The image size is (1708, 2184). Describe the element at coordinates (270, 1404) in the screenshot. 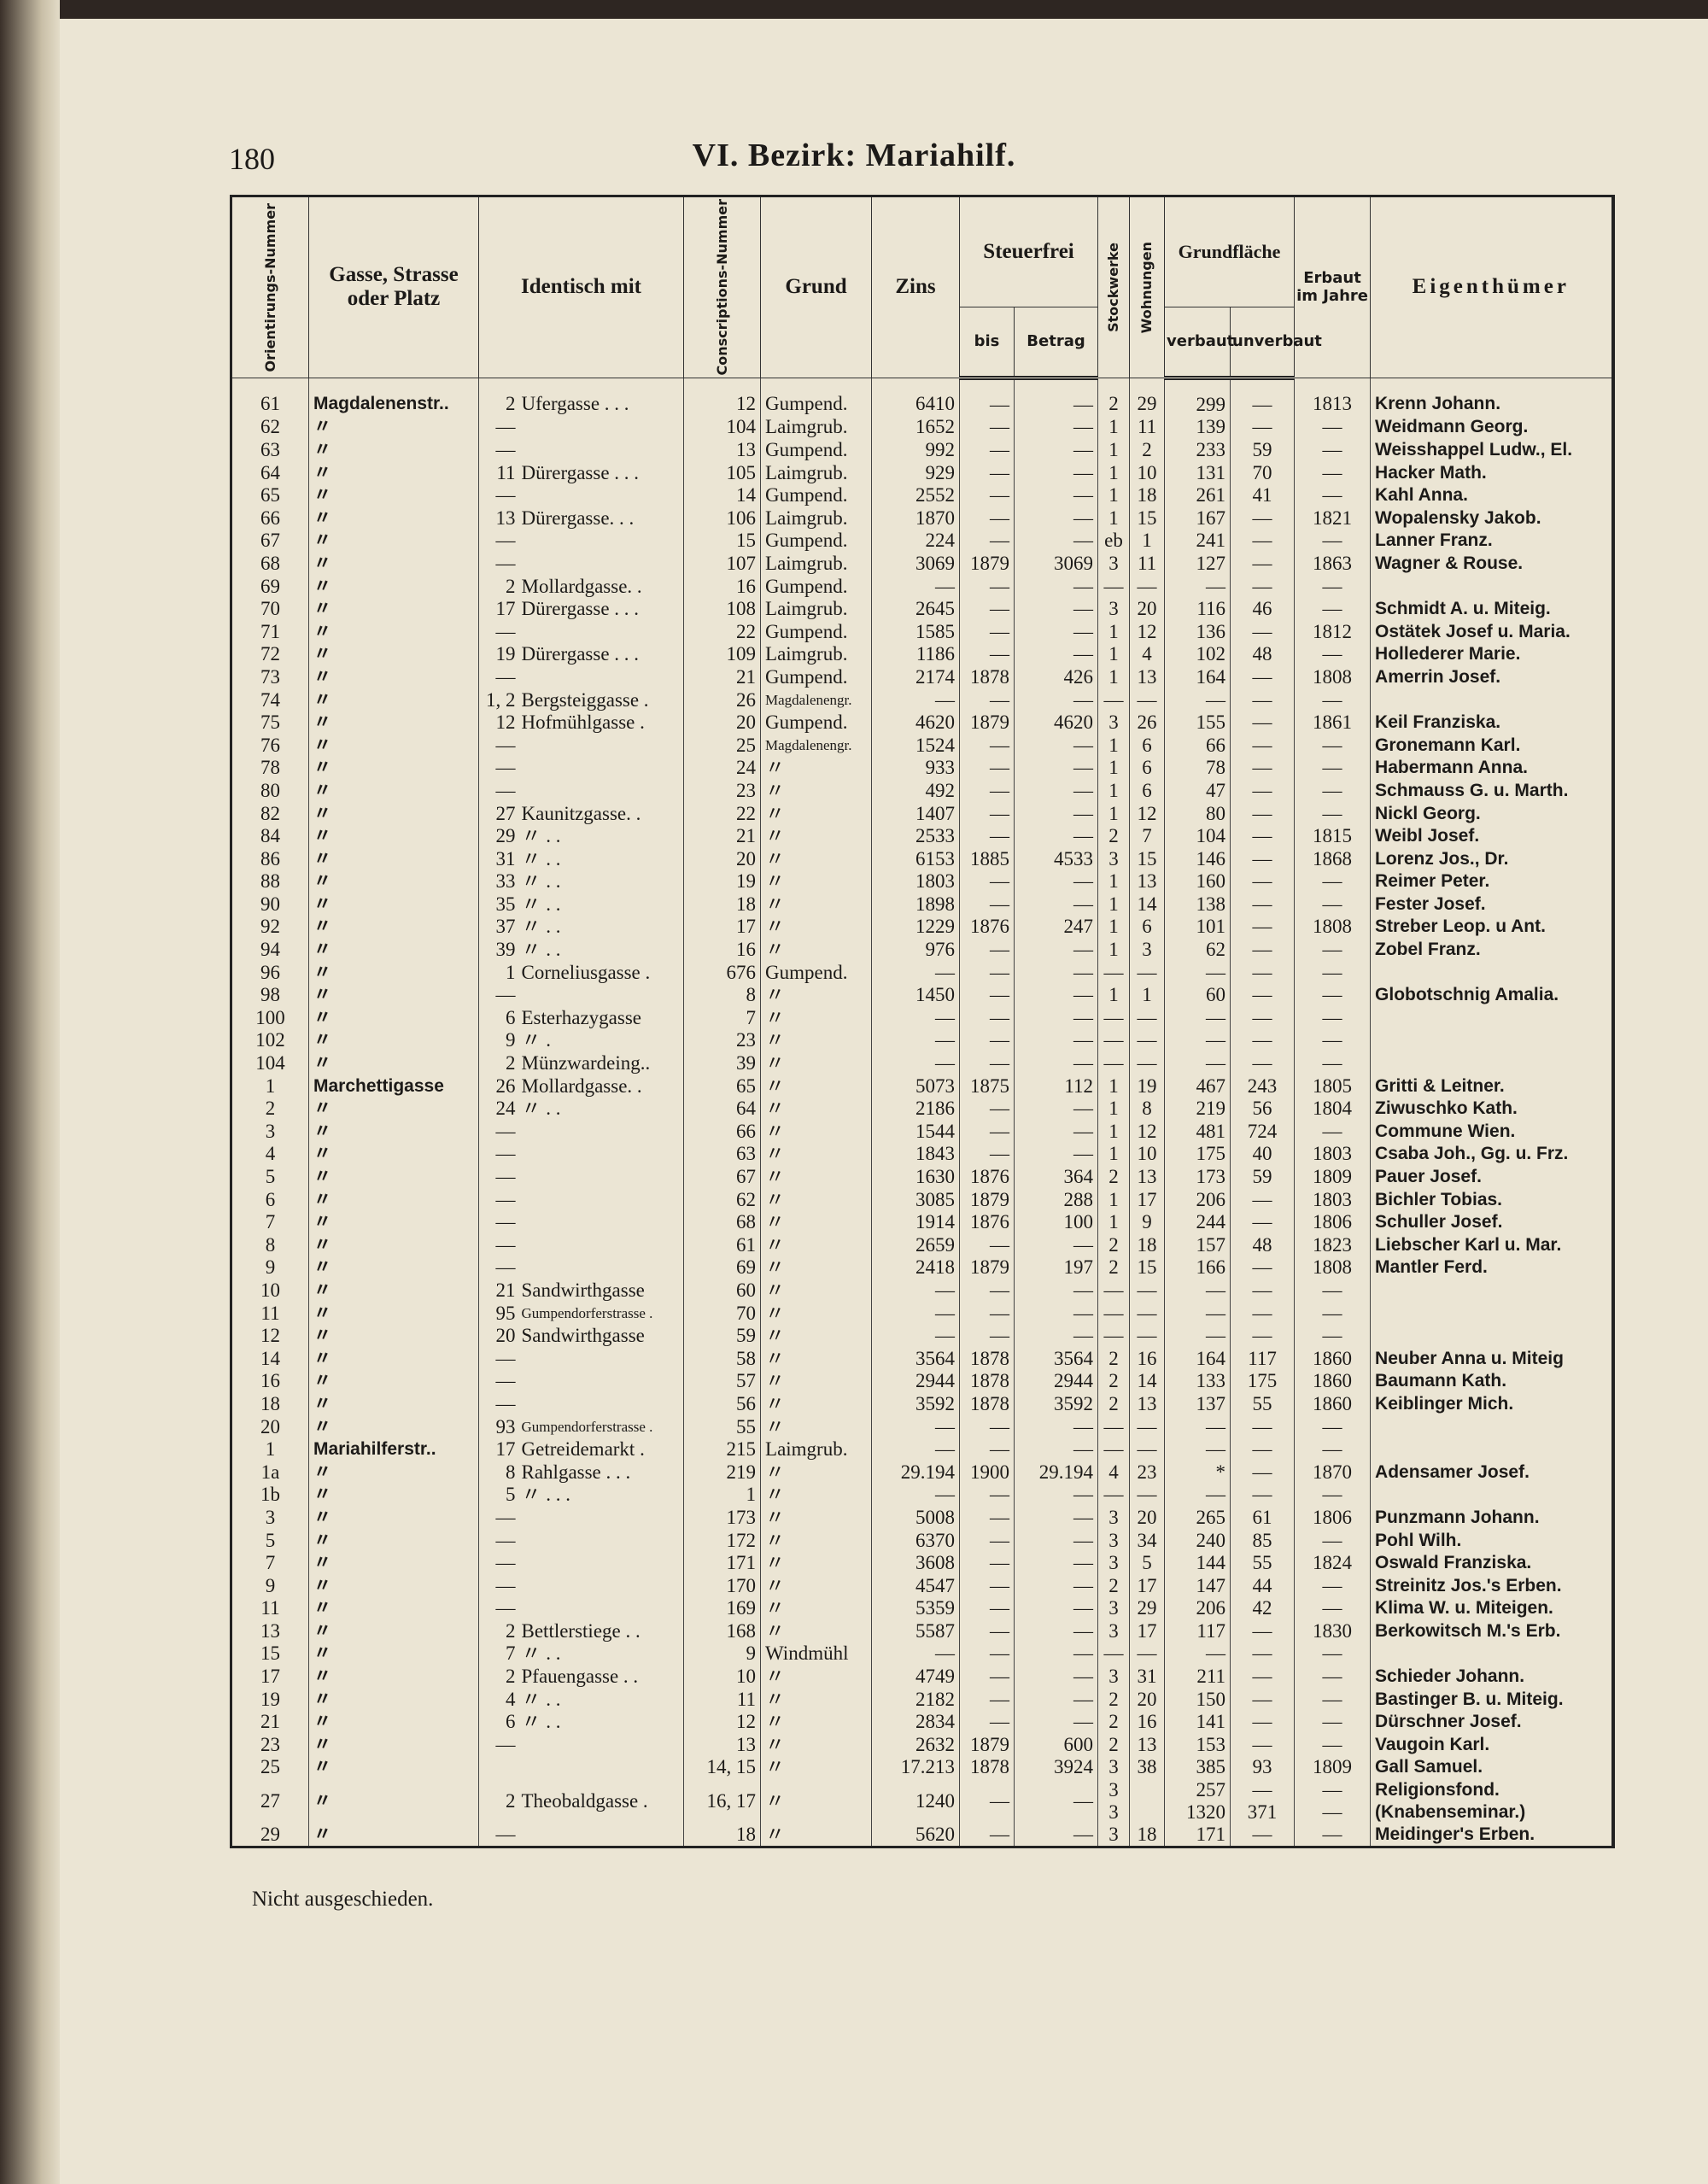

I see `orient-number: 18` at that location.